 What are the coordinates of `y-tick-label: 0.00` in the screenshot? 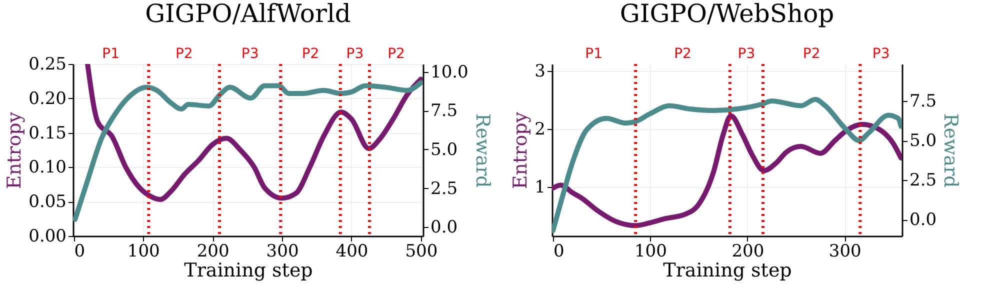 It's located at (47, 236).